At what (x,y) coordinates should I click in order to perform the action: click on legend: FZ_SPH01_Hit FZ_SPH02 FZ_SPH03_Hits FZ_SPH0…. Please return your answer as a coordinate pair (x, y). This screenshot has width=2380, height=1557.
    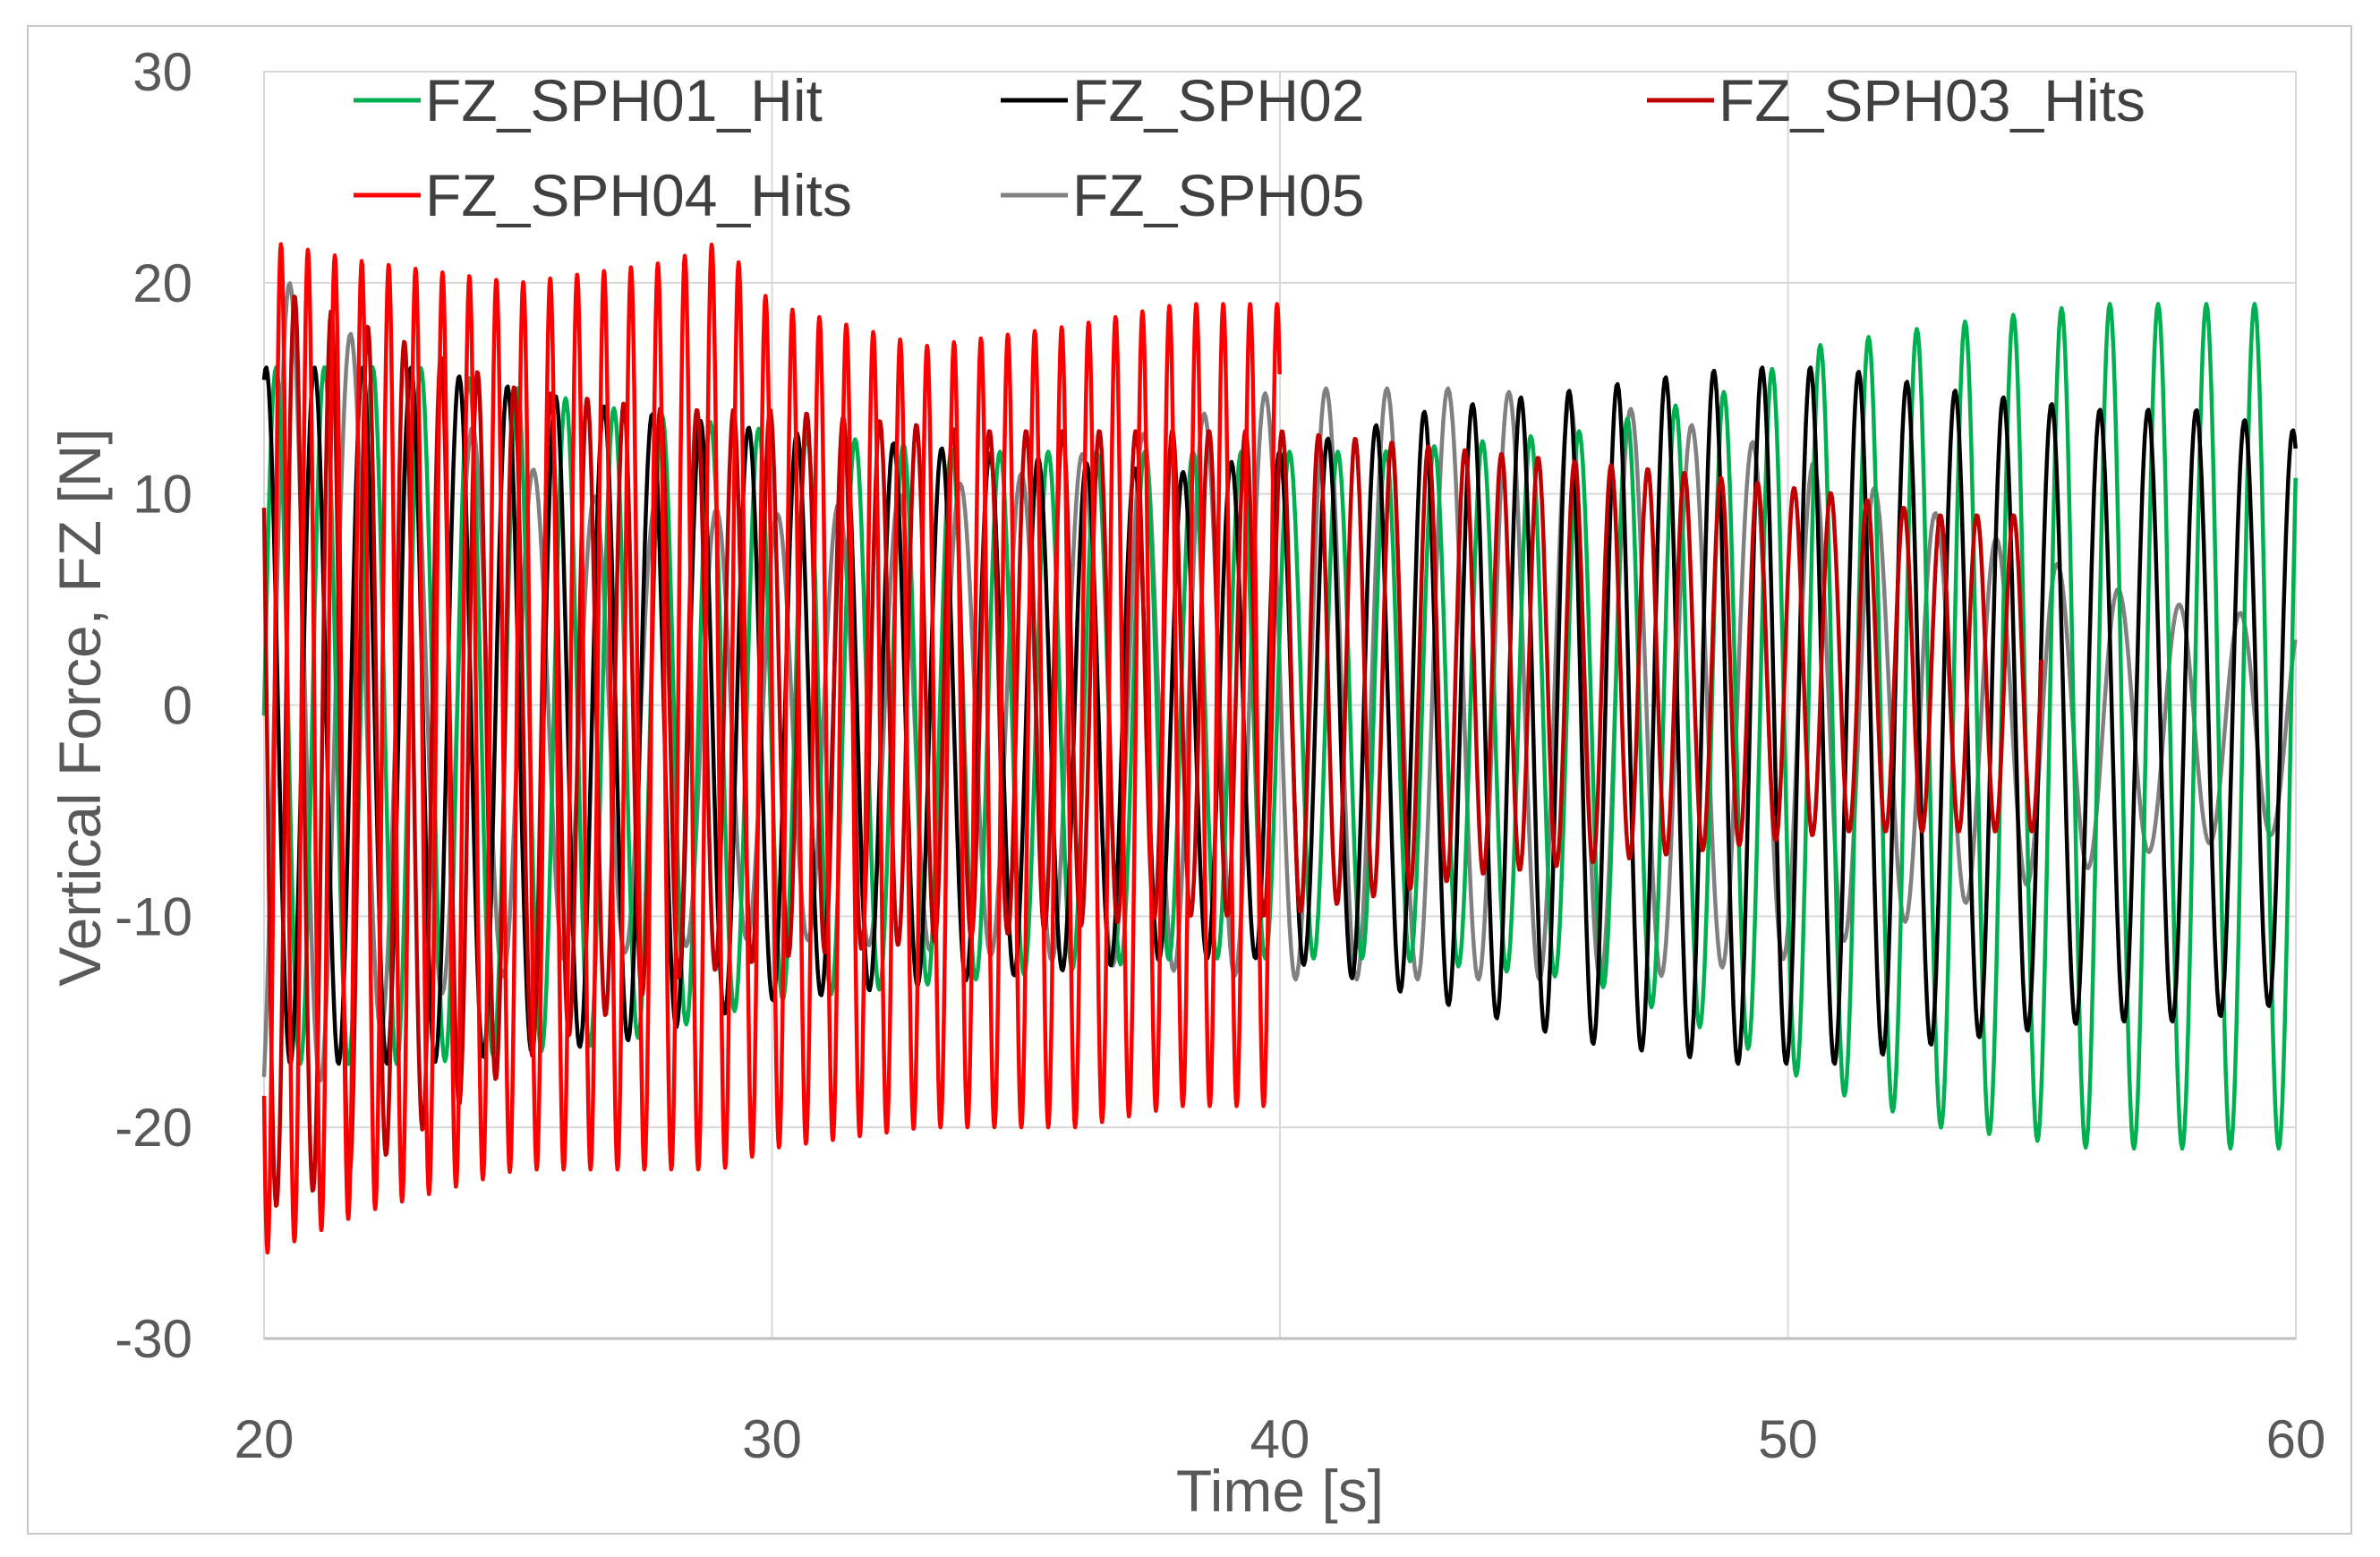
    Looking at the image, I should click on (1250, 147).